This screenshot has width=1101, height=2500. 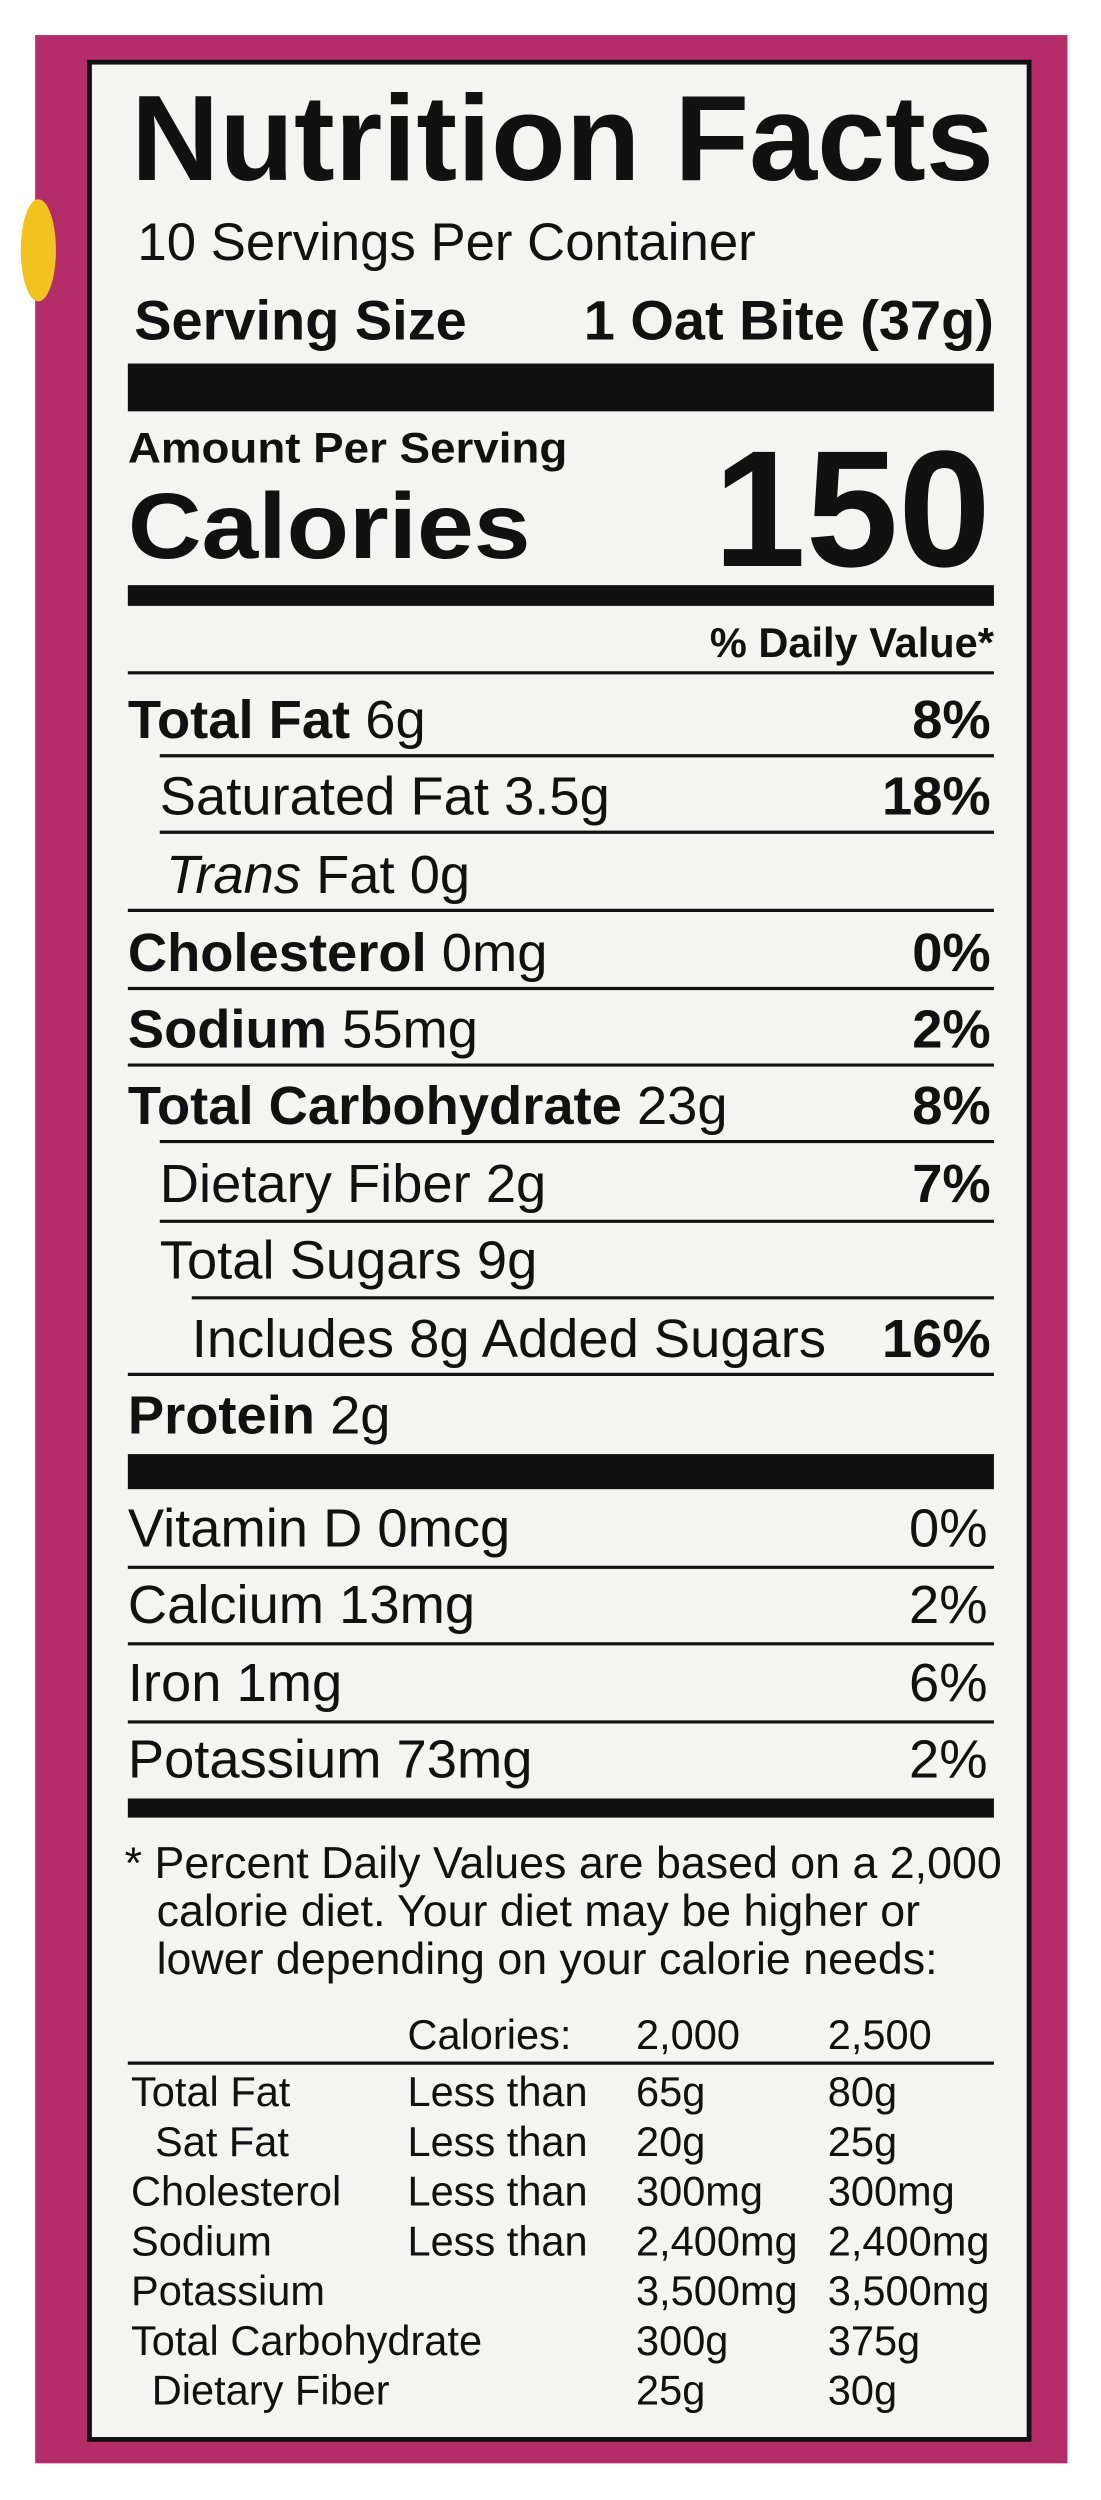 What do you see at coordinates (670, 2141) in the screenshot?
I see `table-row-value: 20g` at bounding box center [670, 2141].